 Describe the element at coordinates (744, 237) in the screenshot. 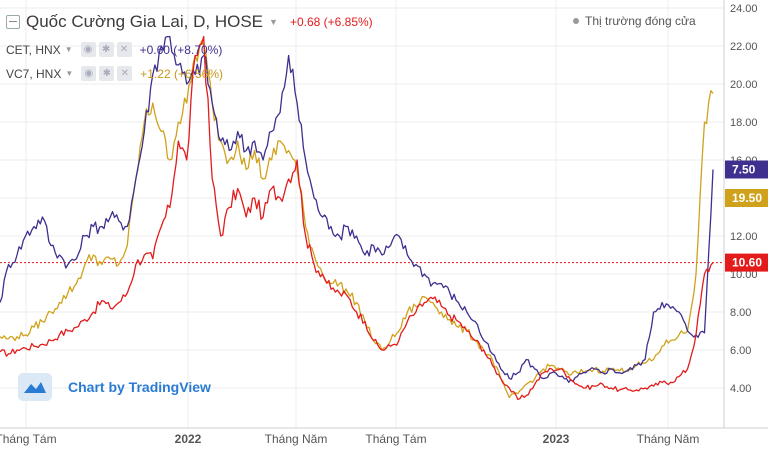

I see `y-tick-label: 12.00` at that location.